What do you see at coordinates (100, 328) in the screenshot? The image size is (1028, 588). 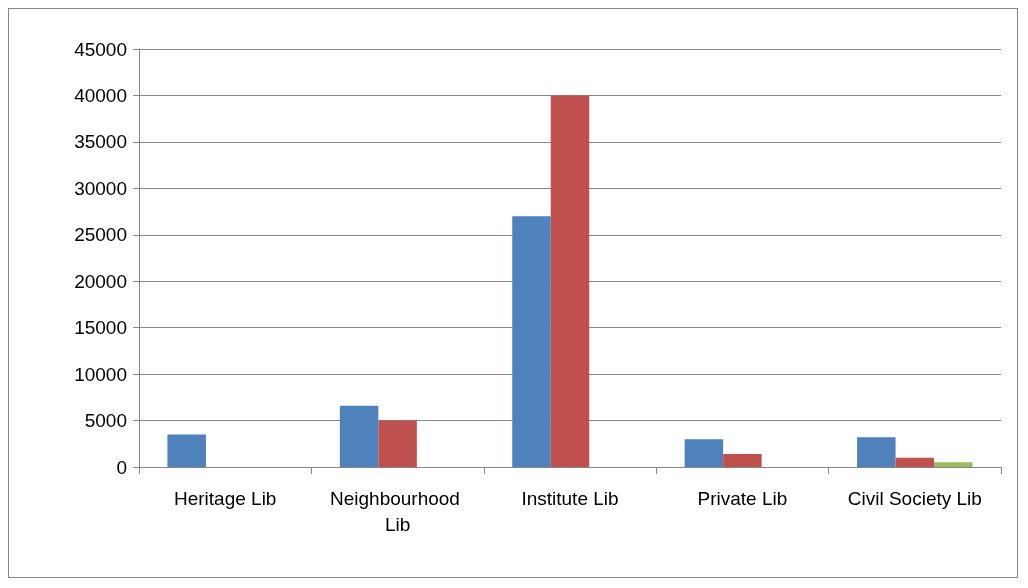 I see `y-tick-label: 15000` at bounding box center [100, 328].